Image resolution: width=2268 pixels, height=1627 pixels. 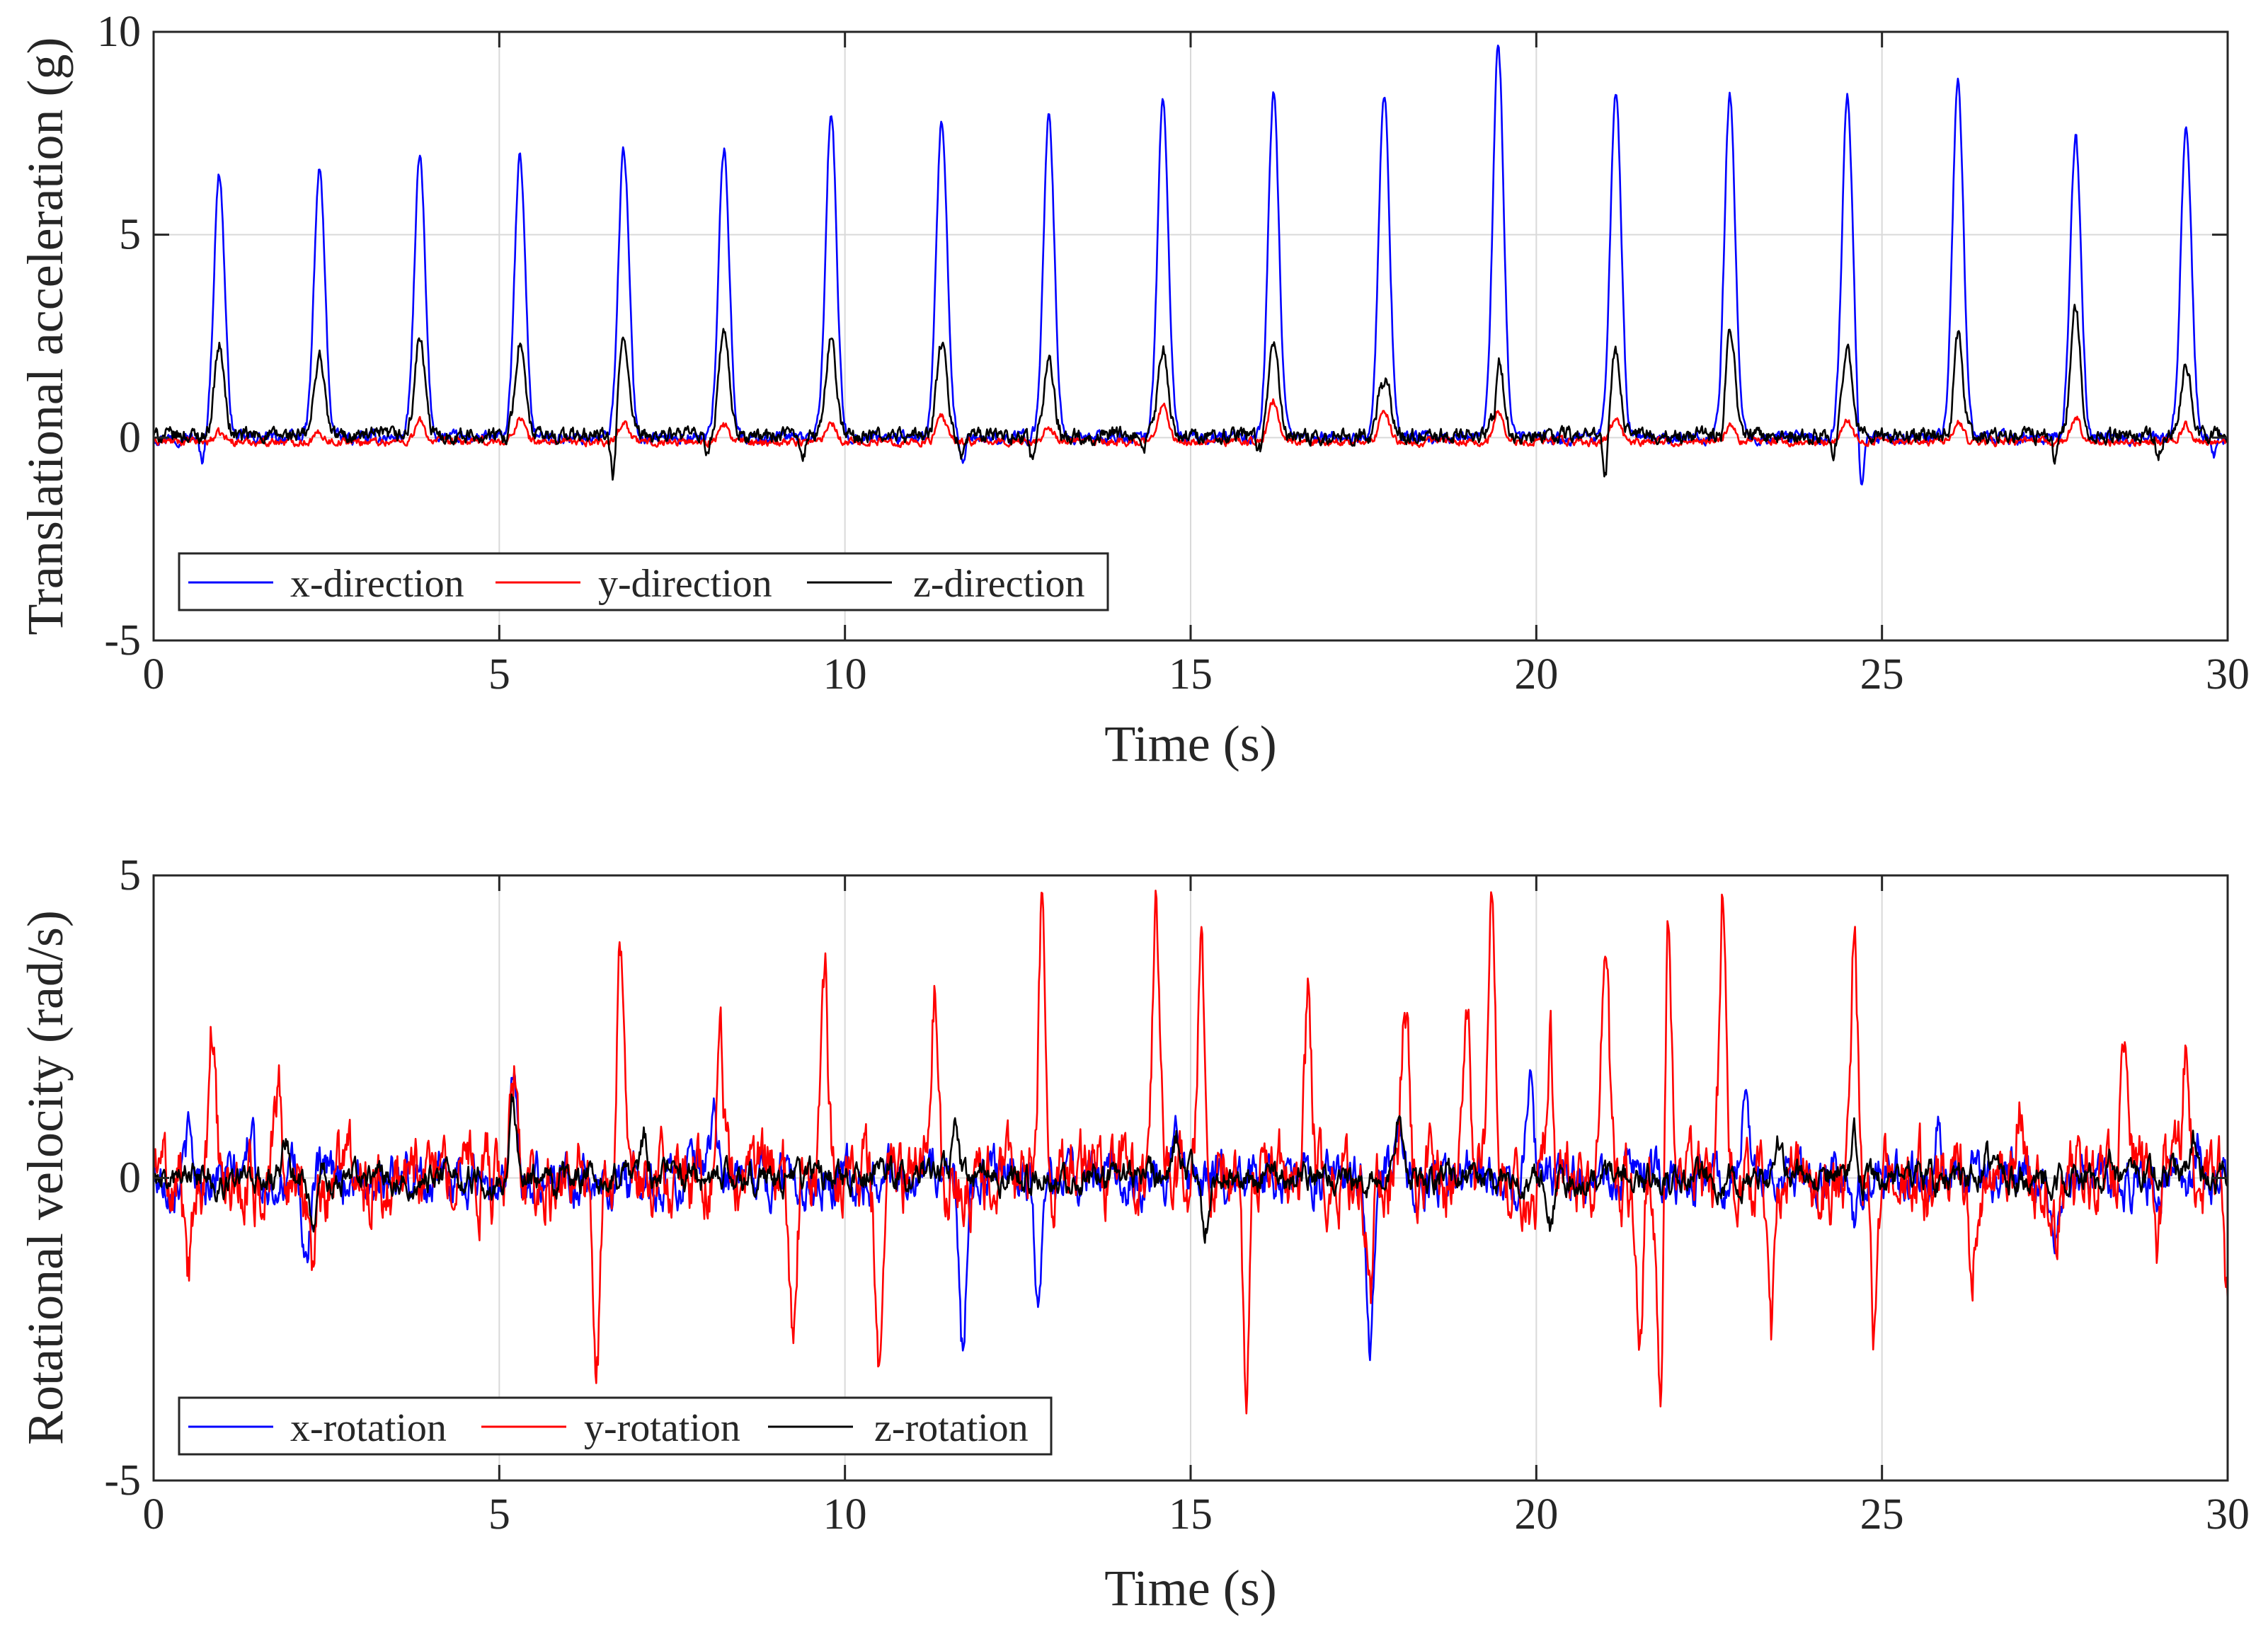 I want to click on acceleration-y-tick-label: 0, so click(x=130, y=437).